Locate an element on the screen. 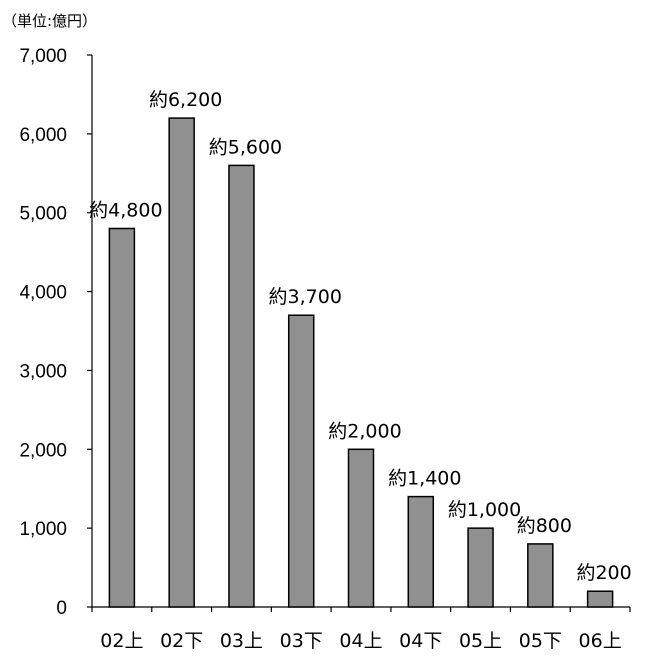 The width and height of the screenshot is (651, 657). bar-06上 is located at coordinates (600, 599).